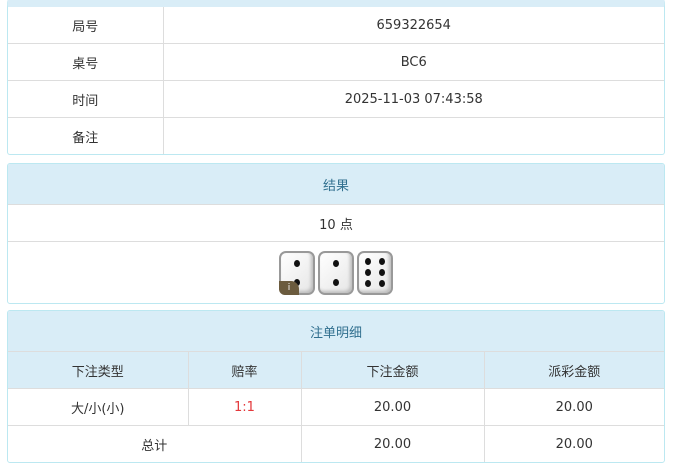 Image resolution: width=674 pixels, height=465 pixels. Describe the element at coordinates (86, 99) in the screenshot. I see `label: 时间` at that location.